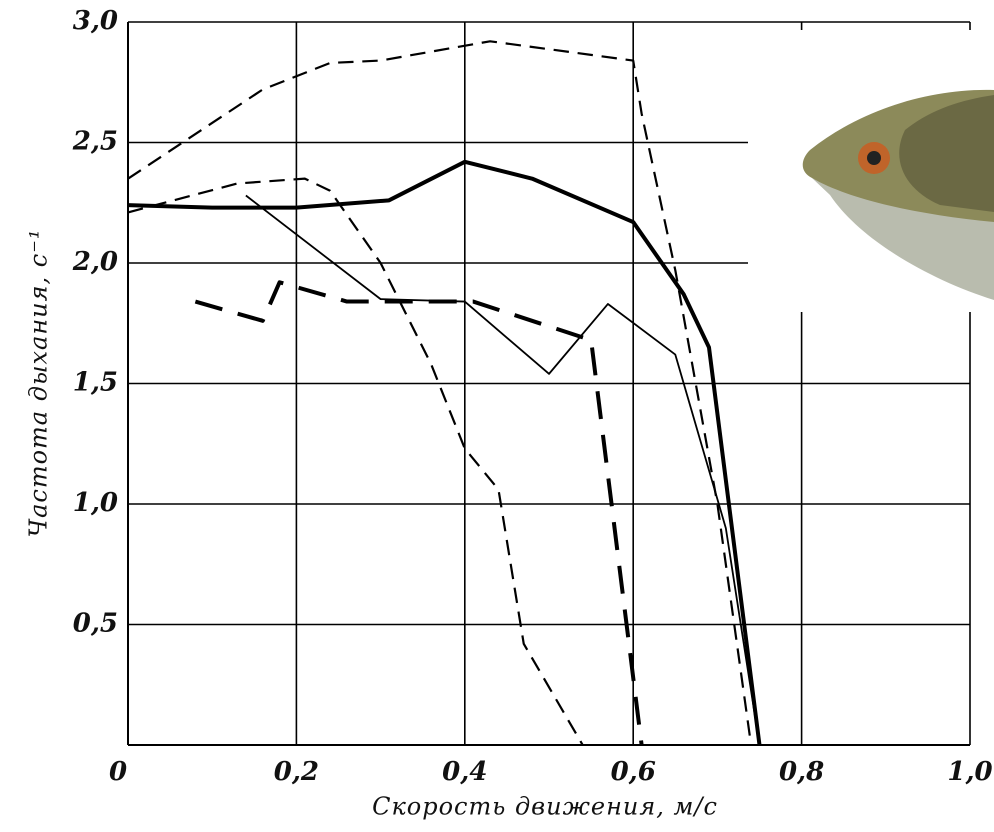 This screenshot has width=994, height=832. What do you see at coordinates (801, 772) in the screenshot?
I see `x-tick-label: 0,8` at bounding box center [801, 772].